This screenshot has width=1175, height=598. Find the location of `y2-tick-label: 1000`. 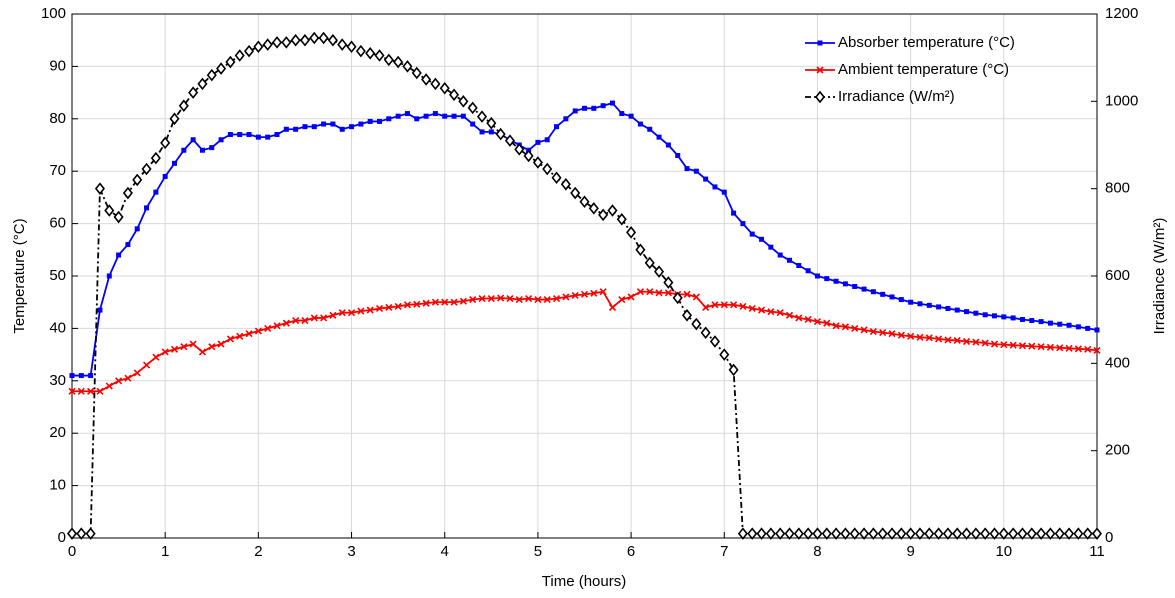

y2-tick-label: 1000 is located at coordinates (1121, 100).